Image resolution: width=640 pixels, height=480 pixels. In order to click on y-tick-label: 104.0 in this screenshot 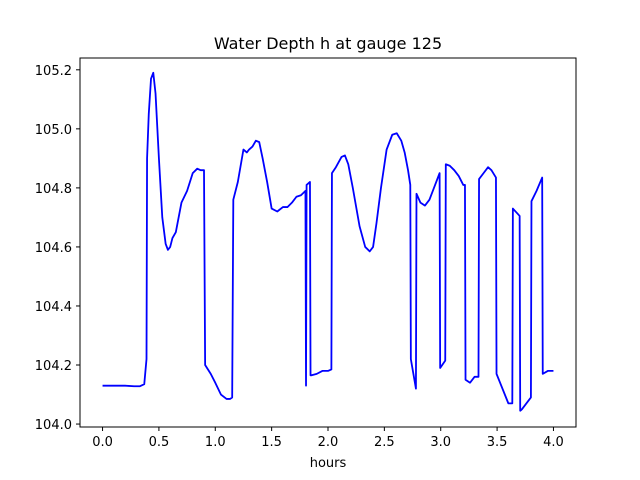, I will do `click(53, 425)`.